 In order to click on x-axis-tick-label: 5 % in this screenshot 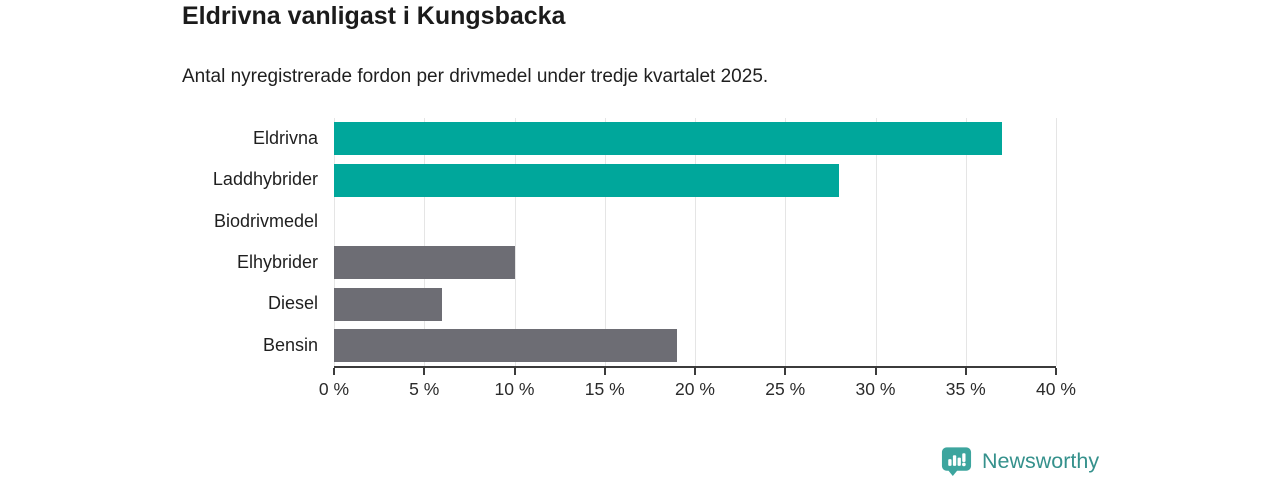, I will do `click(424, 389)`.